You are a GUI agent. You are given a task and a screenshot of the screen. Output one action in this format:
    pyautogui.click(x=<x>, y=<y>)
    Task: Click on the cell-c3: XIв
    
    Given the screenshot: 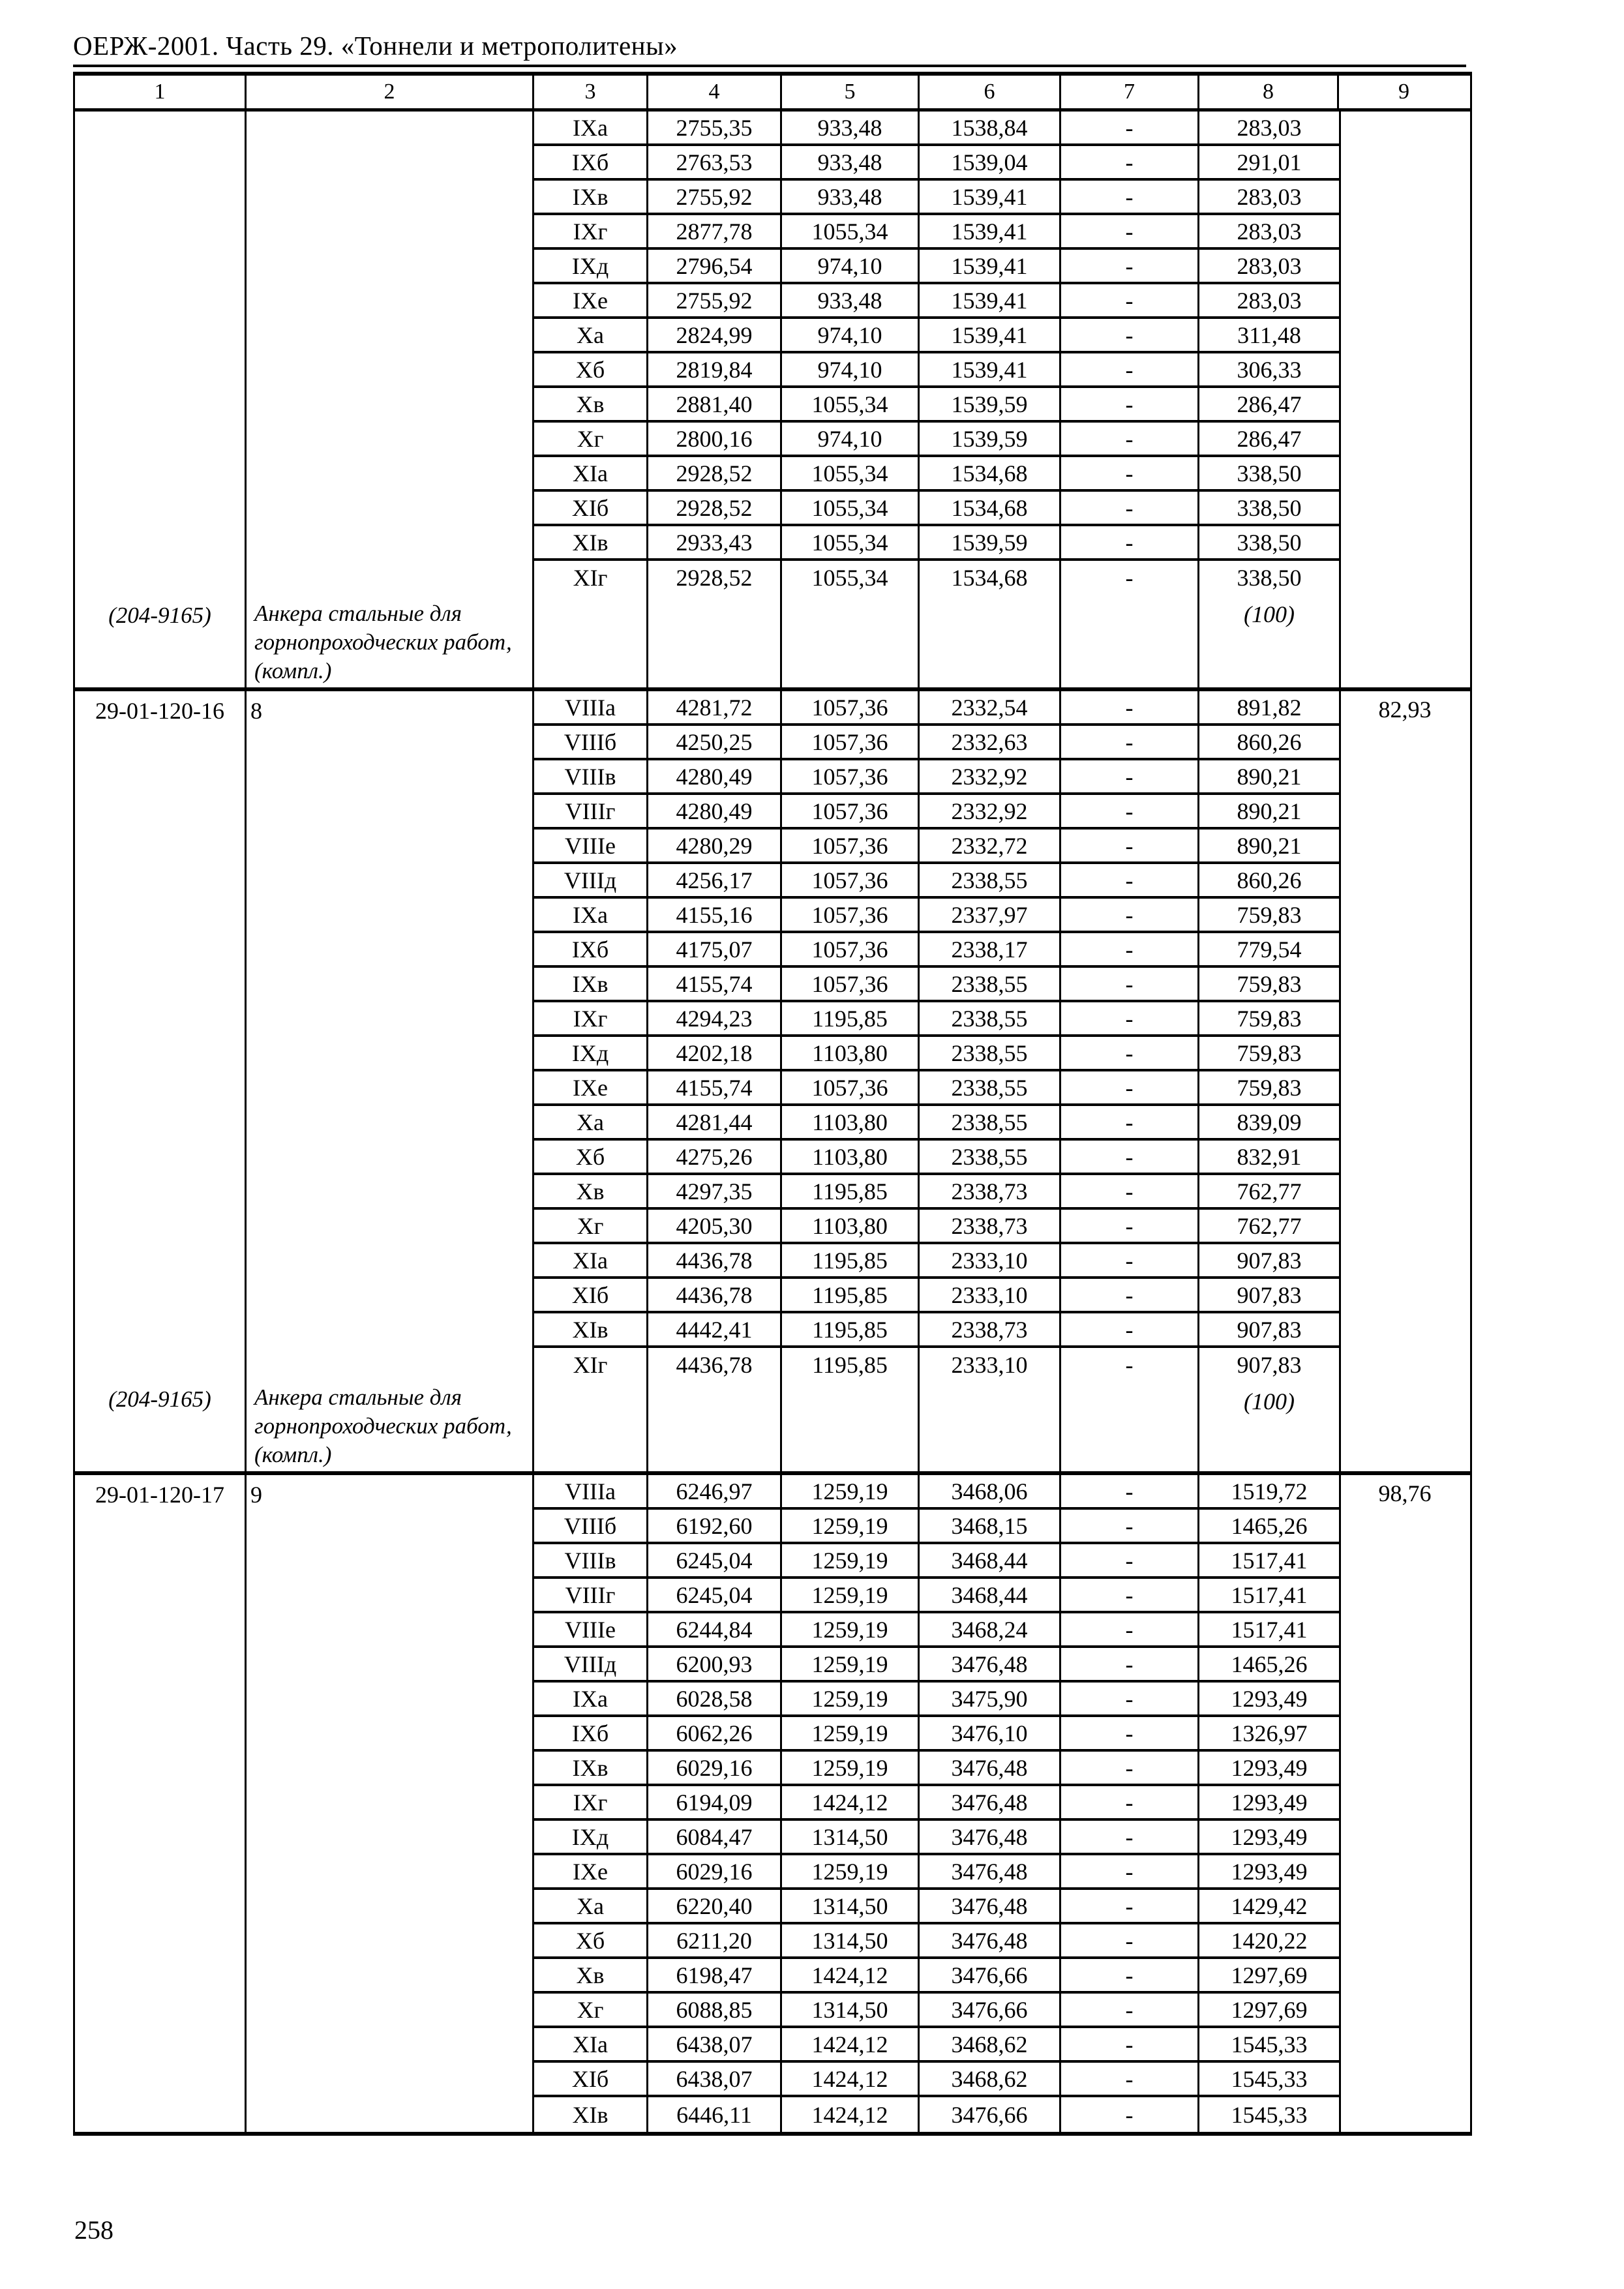 What is the action you would take?
    pyautogui.click(x=591, y=2114)
    